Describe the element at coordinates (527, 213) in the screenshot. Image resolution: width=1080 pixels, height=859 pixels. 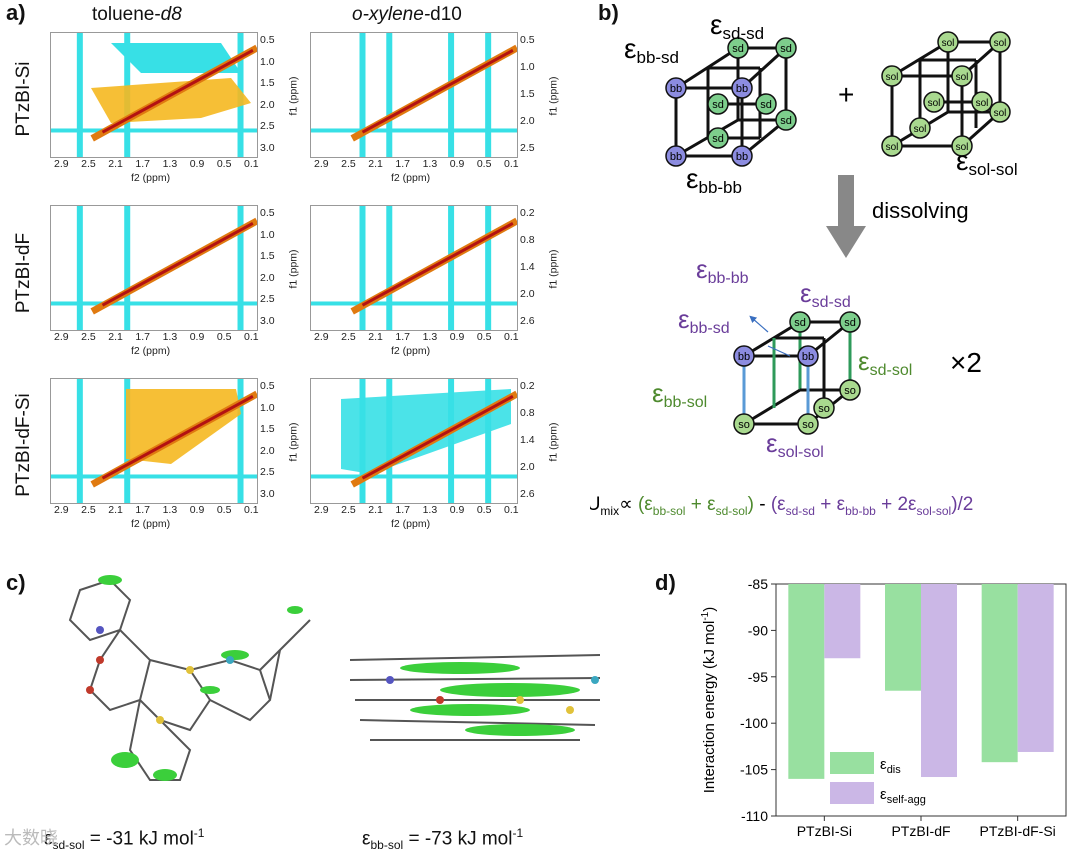
I see `nmr-y-tick: 0.2` at that location.